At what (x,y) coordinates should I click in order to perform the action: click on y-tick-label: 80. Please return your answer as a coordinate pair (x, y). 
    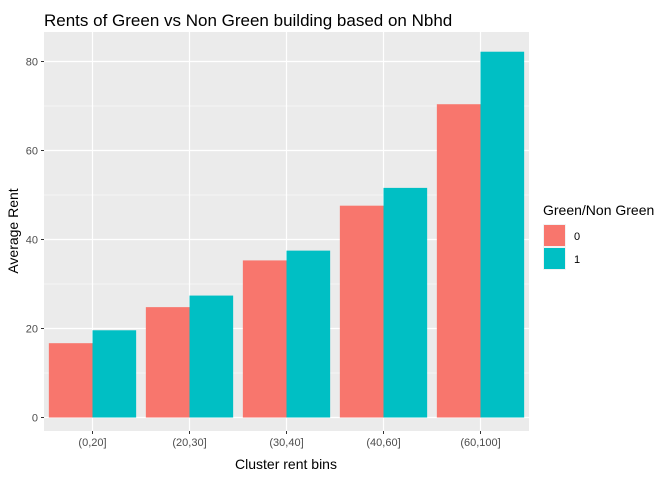
    Looking at the image, I should click on (32, 63).